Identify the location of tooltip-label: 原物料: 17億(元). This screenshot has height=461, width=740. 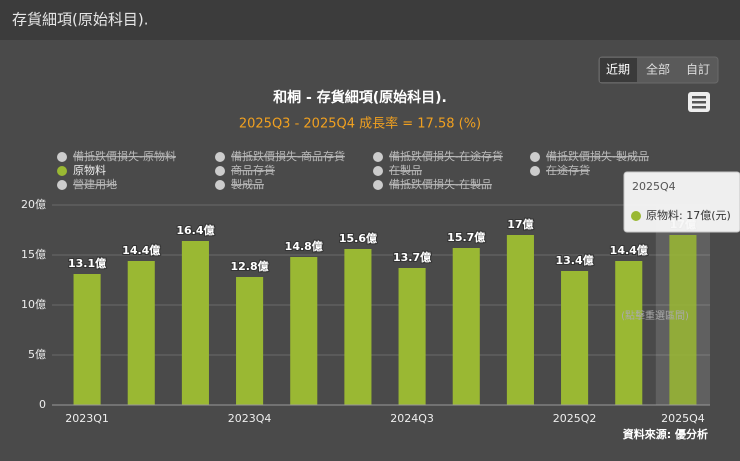
(688, 215).